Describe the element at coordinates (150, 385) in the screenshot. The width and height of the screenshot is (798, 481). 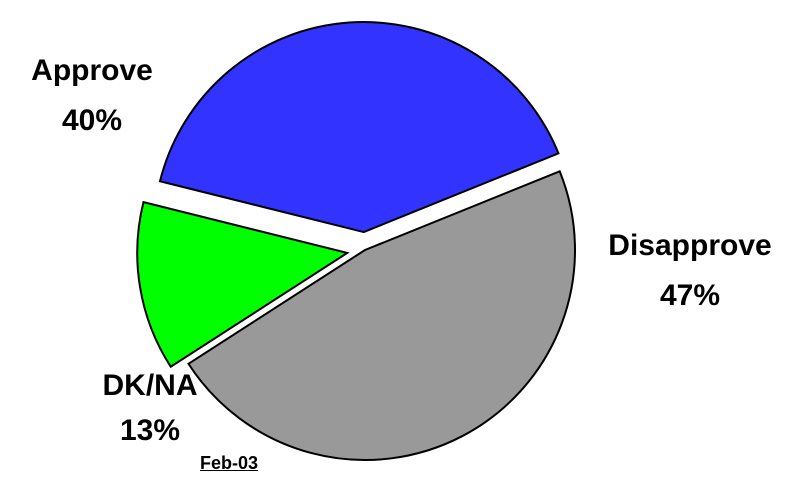
I see `slice-name-label: DK/NA` at that location.